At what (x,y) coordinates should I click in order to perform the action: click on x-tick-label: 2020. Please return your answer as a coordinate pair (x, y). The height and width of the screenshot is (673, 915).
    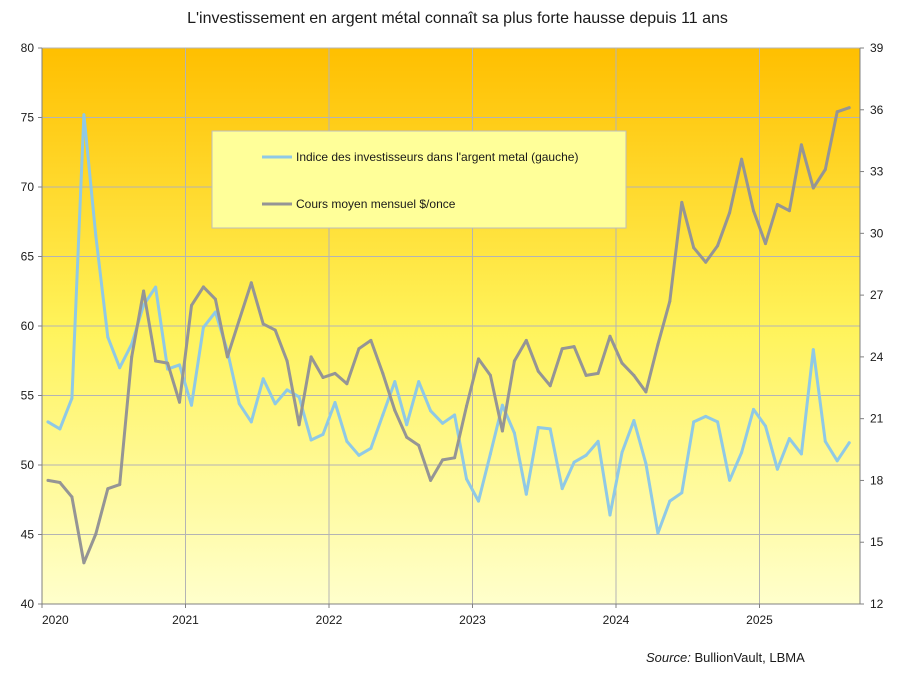
    Looking at the image, I should click on (55, 620).